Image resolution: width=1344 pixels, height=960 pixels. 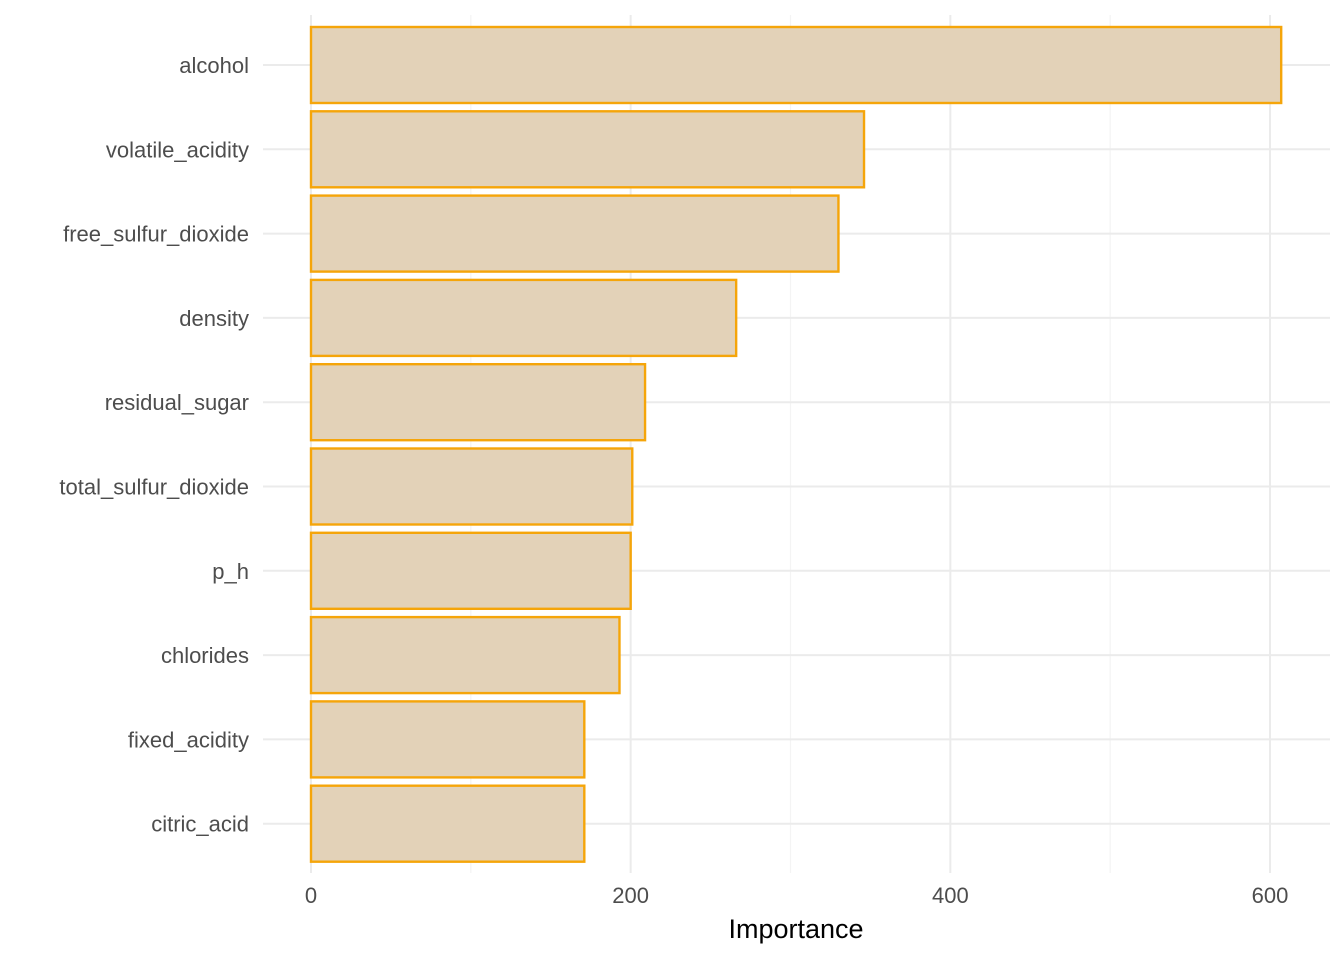 What do you see at coordinates (465, 655) in the screenshot?
I see `bar-chlorides` at bounding box center [465, 655].